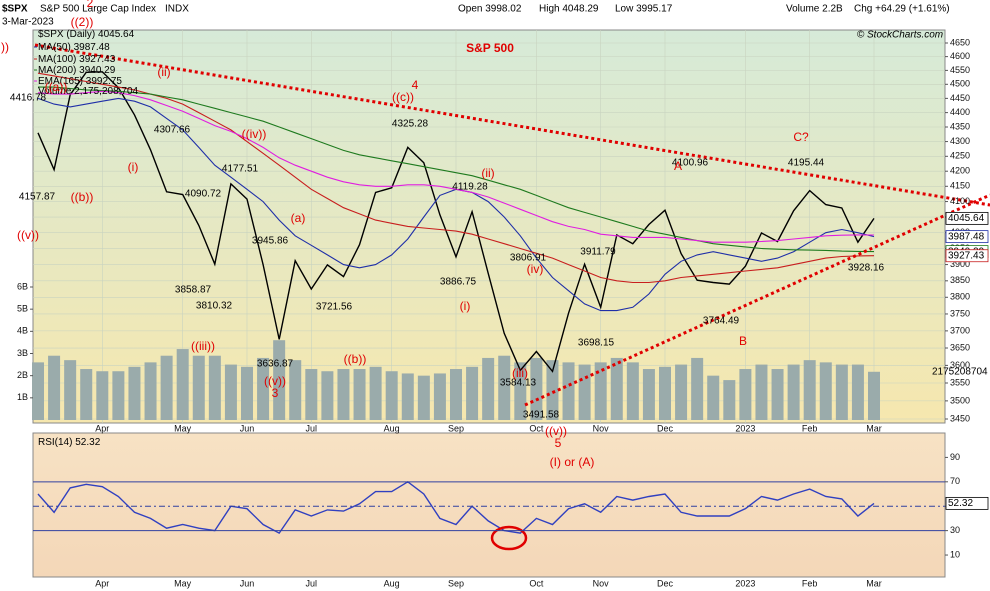 Image resolution: width=990 pixels, height=591 pixels. I want to click on credit: © StockCharts.com, so click(900, 35).